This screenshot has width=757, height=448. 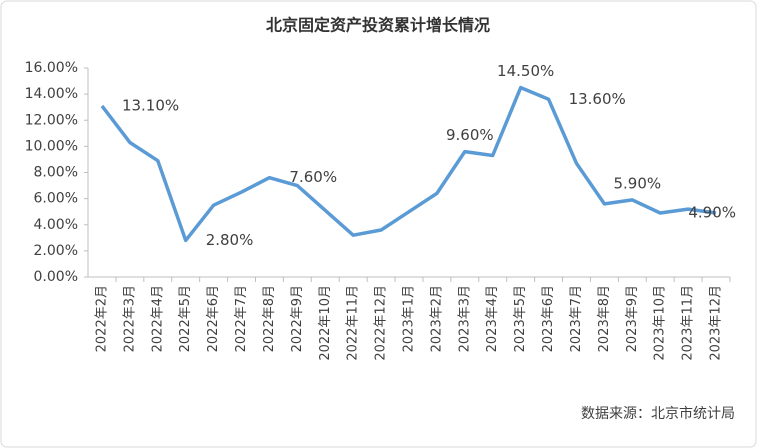 I want to click on x-tick-label: 2023年12月, so click(x=716, y=323).